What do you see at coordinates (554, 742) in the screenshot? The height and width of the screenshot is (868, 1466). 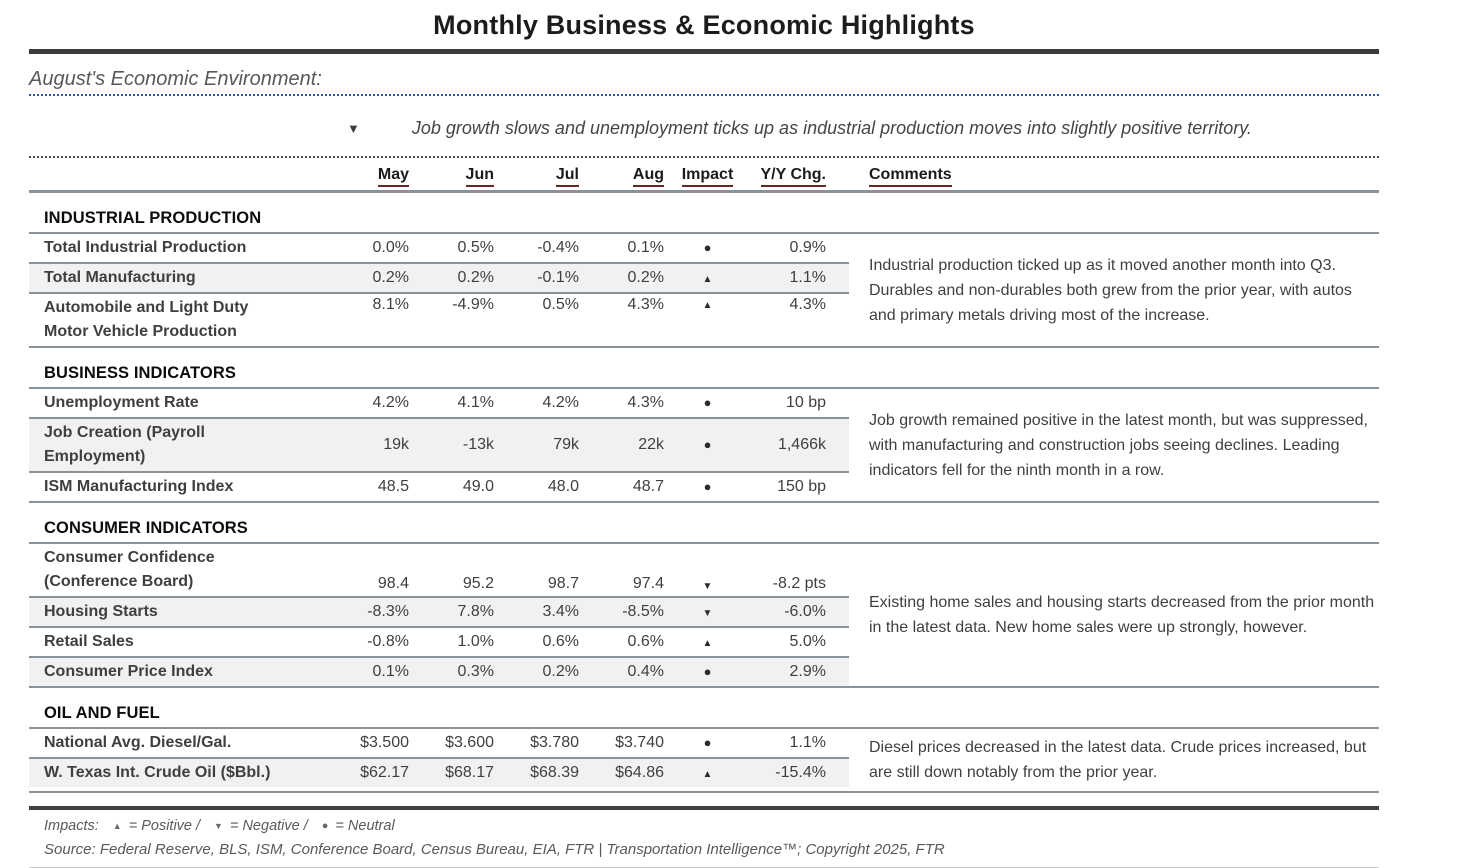 I see `value-cell: $3.780` at bounding box center [554, 742].